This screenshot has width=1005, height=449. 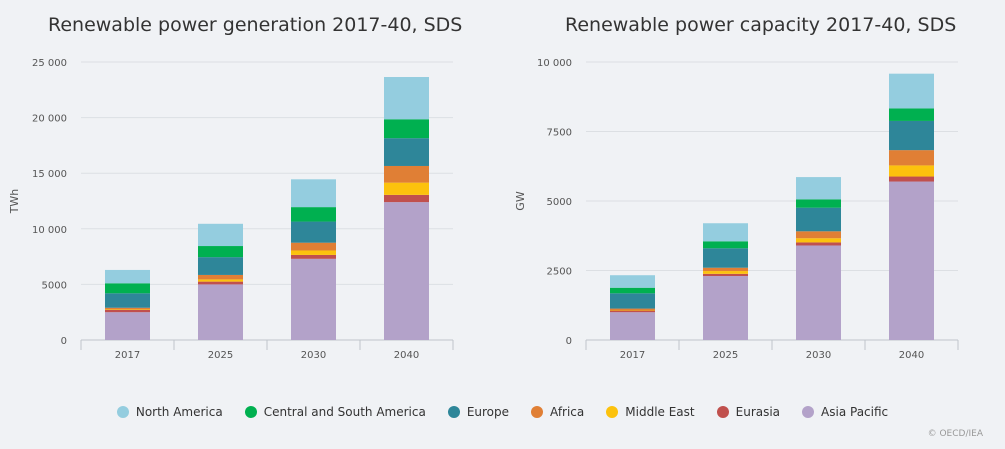 I want to click on y-tick-label: 20 000, so click(x=49, y=119).